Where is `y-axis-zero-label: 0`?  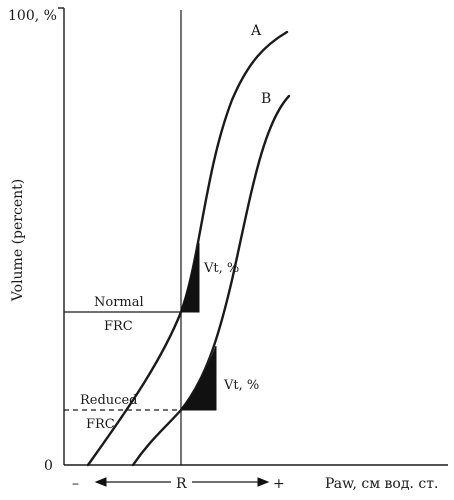 y-axis-zero-label: 0 is located at coordinates (48, 466).